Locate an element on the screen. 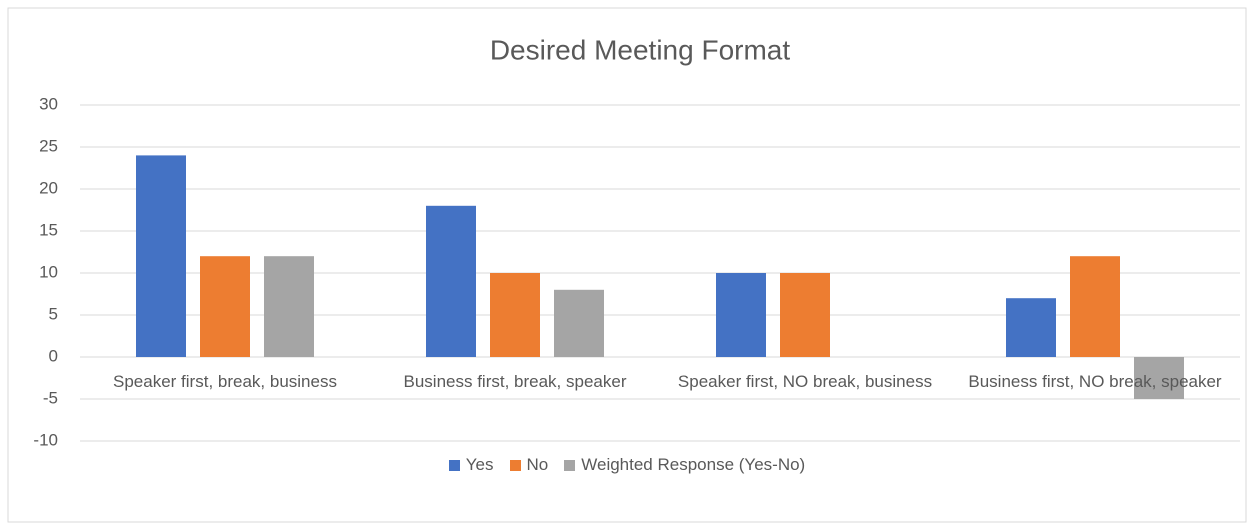 The image size is (1254, 531). legend-item: No is located at coordinates (529, 465).